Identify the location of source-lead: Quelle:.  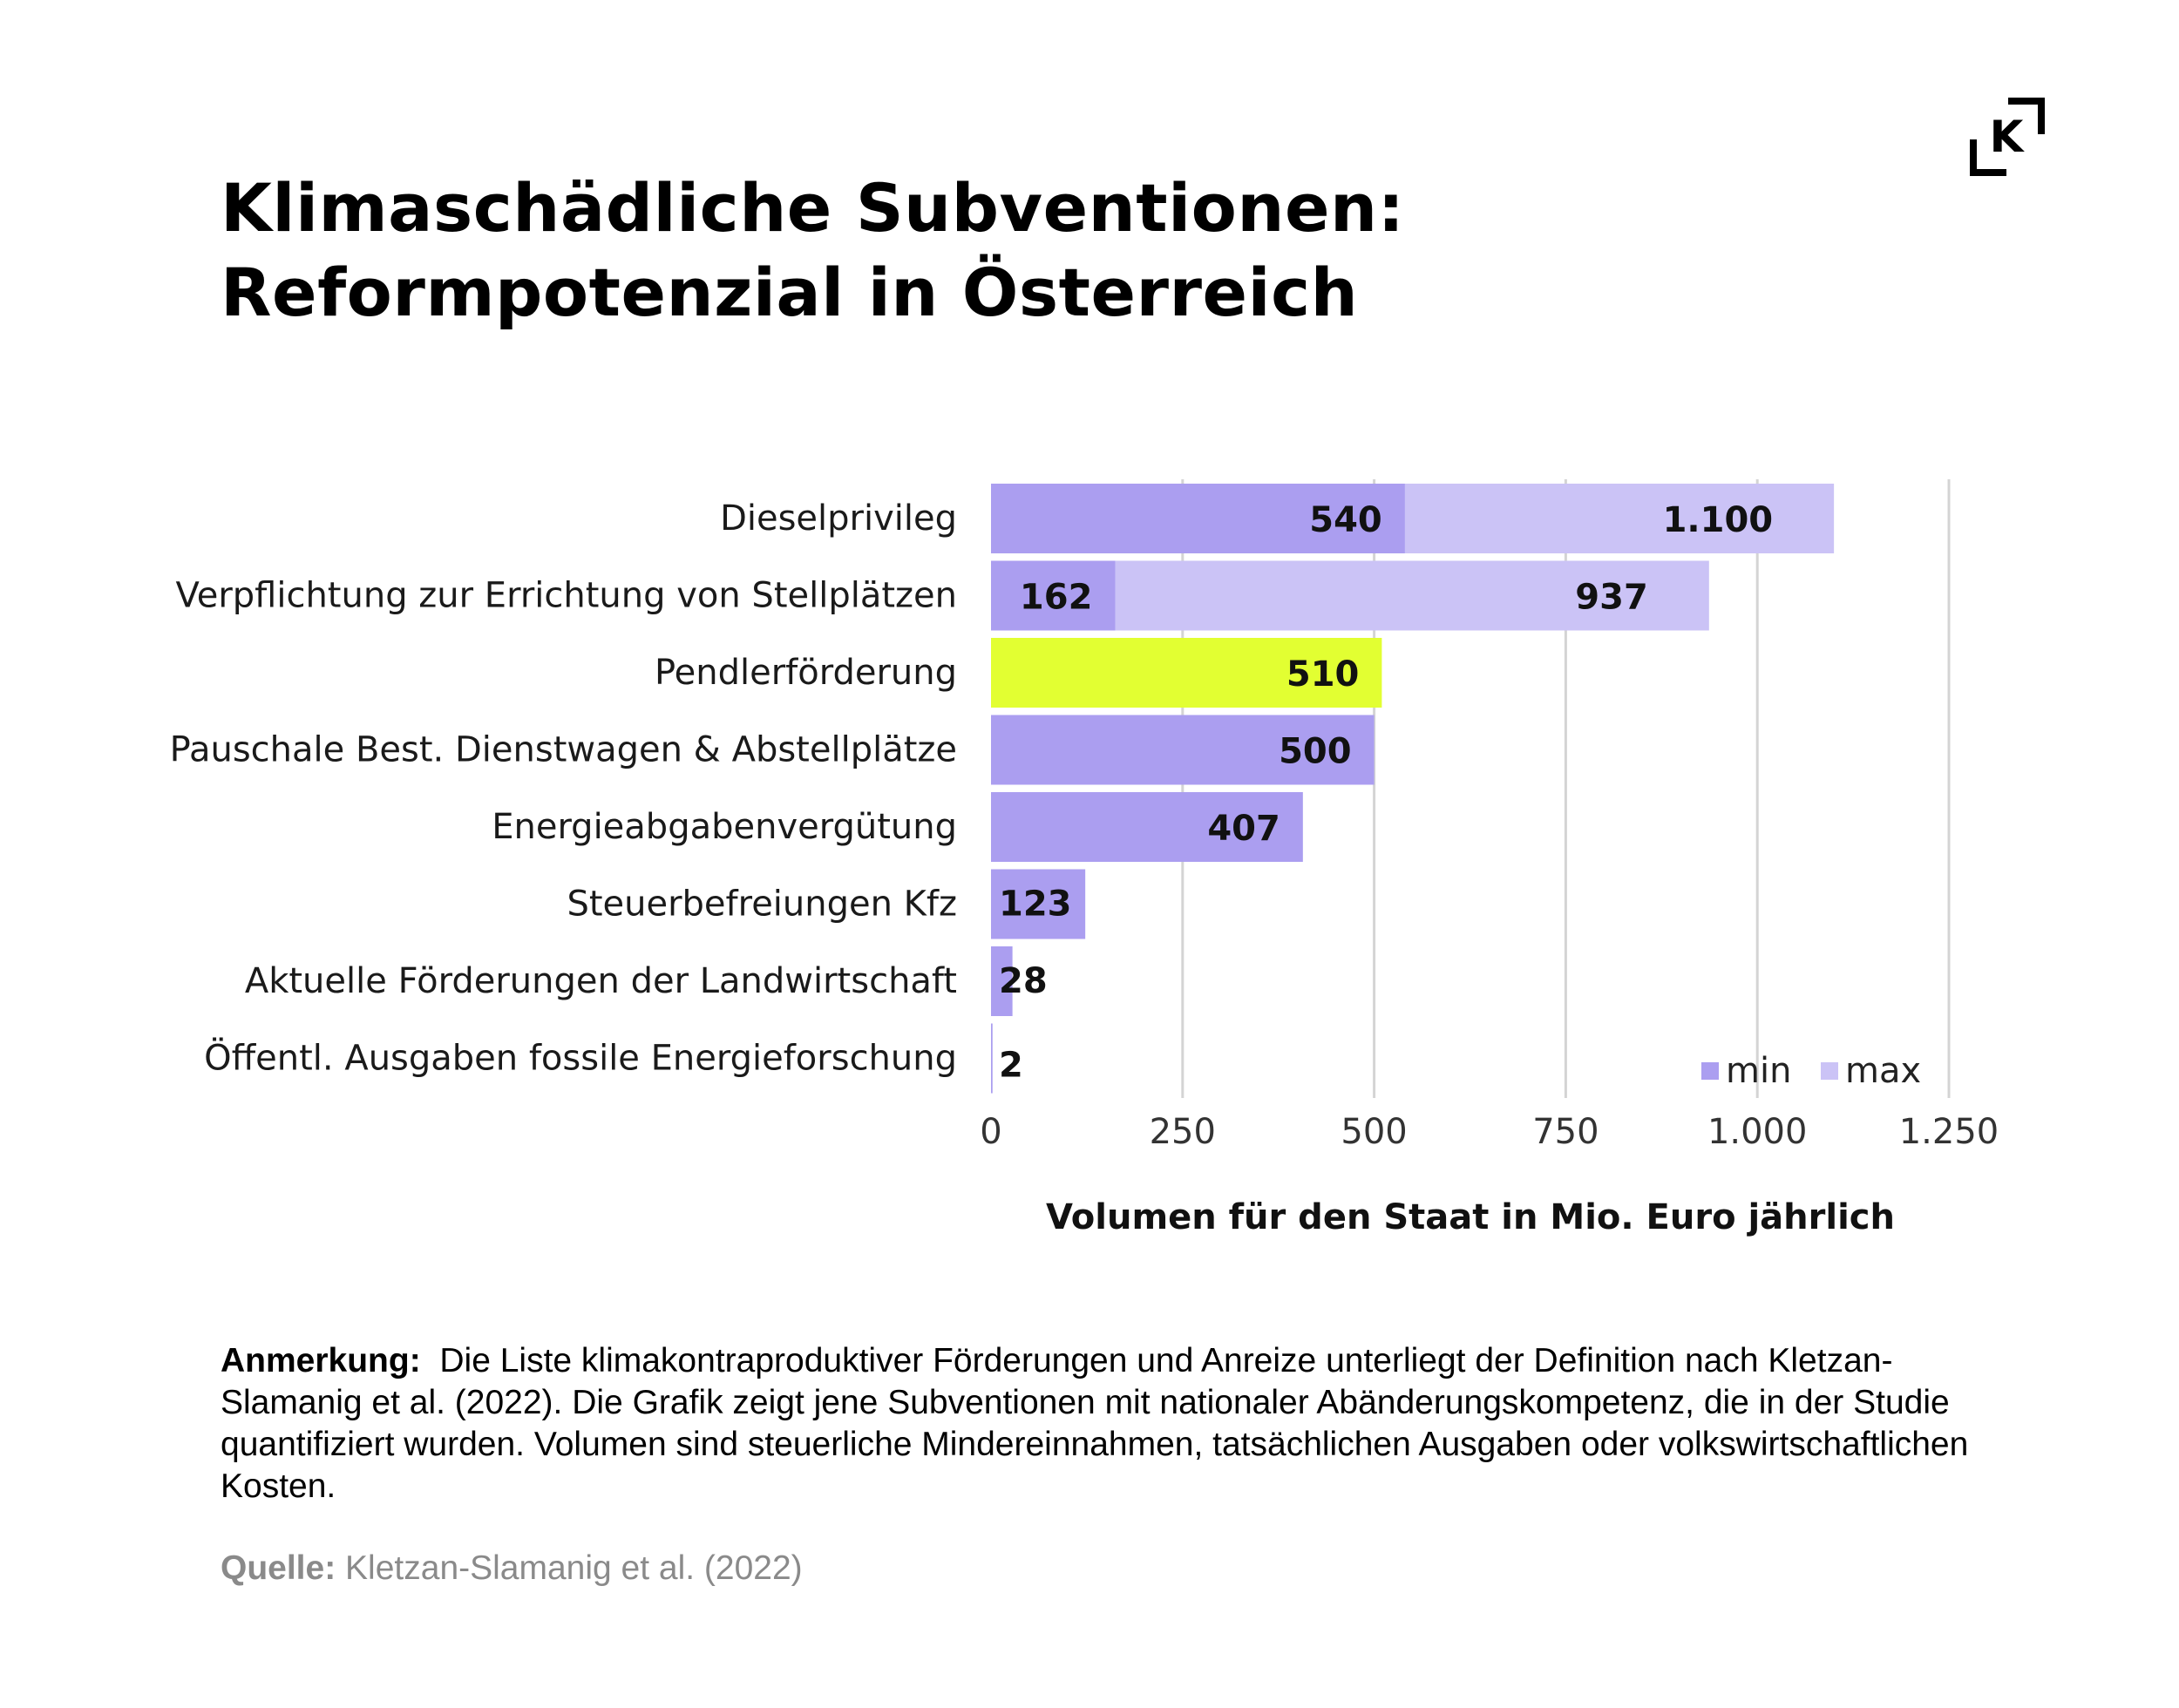
(278, 1568).